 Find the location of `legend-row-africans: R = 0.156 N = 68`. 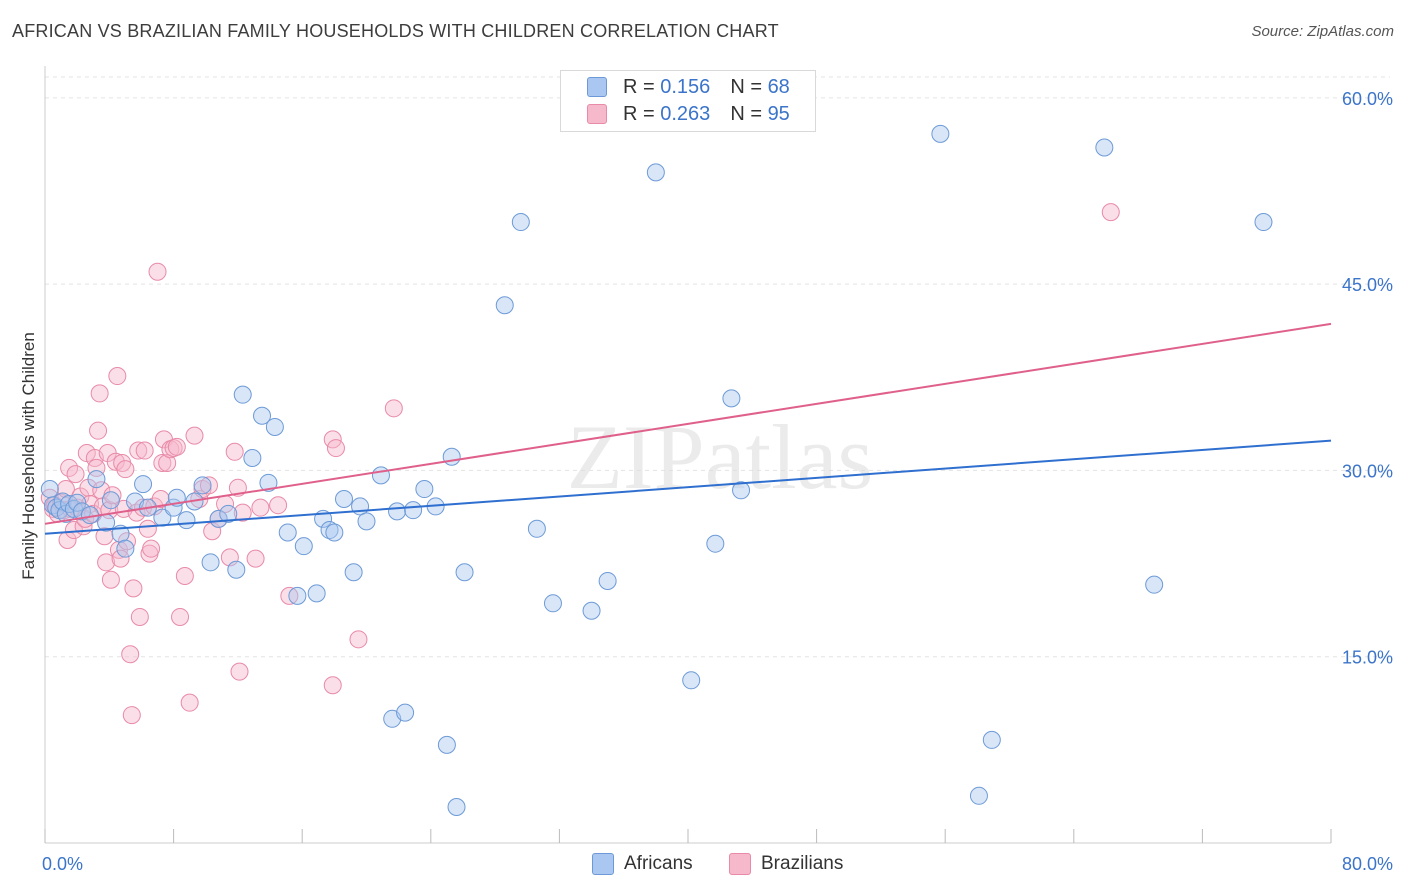

legend-row-africans: R = 0.156 N = 68 is located at coordinates (688, 87).